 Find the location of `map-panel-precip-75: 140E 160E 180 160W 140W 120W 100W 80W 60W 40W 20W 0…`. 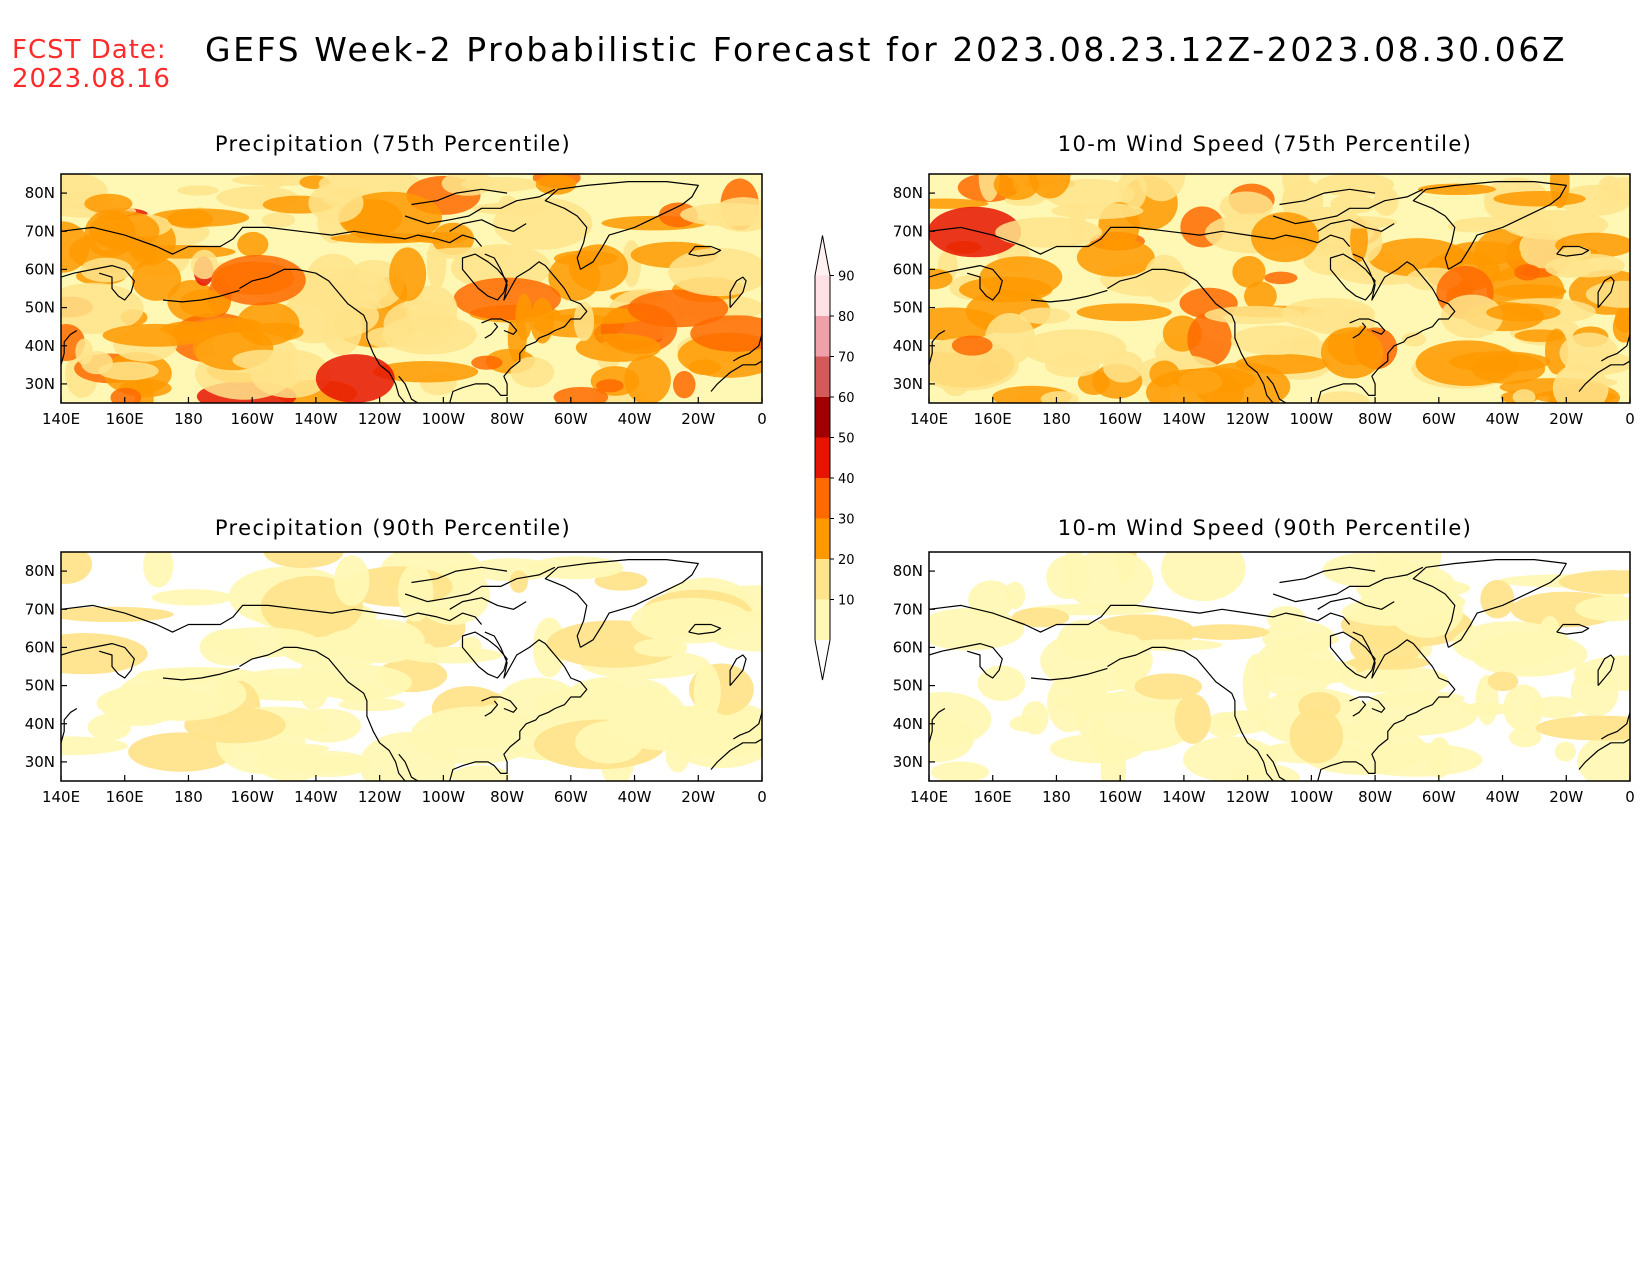

map-panel-precip-75: 140E 160E 180 160W 140W 120W 100W 80W 60W 40W 20W 0… is located at coordinates (396, 300).